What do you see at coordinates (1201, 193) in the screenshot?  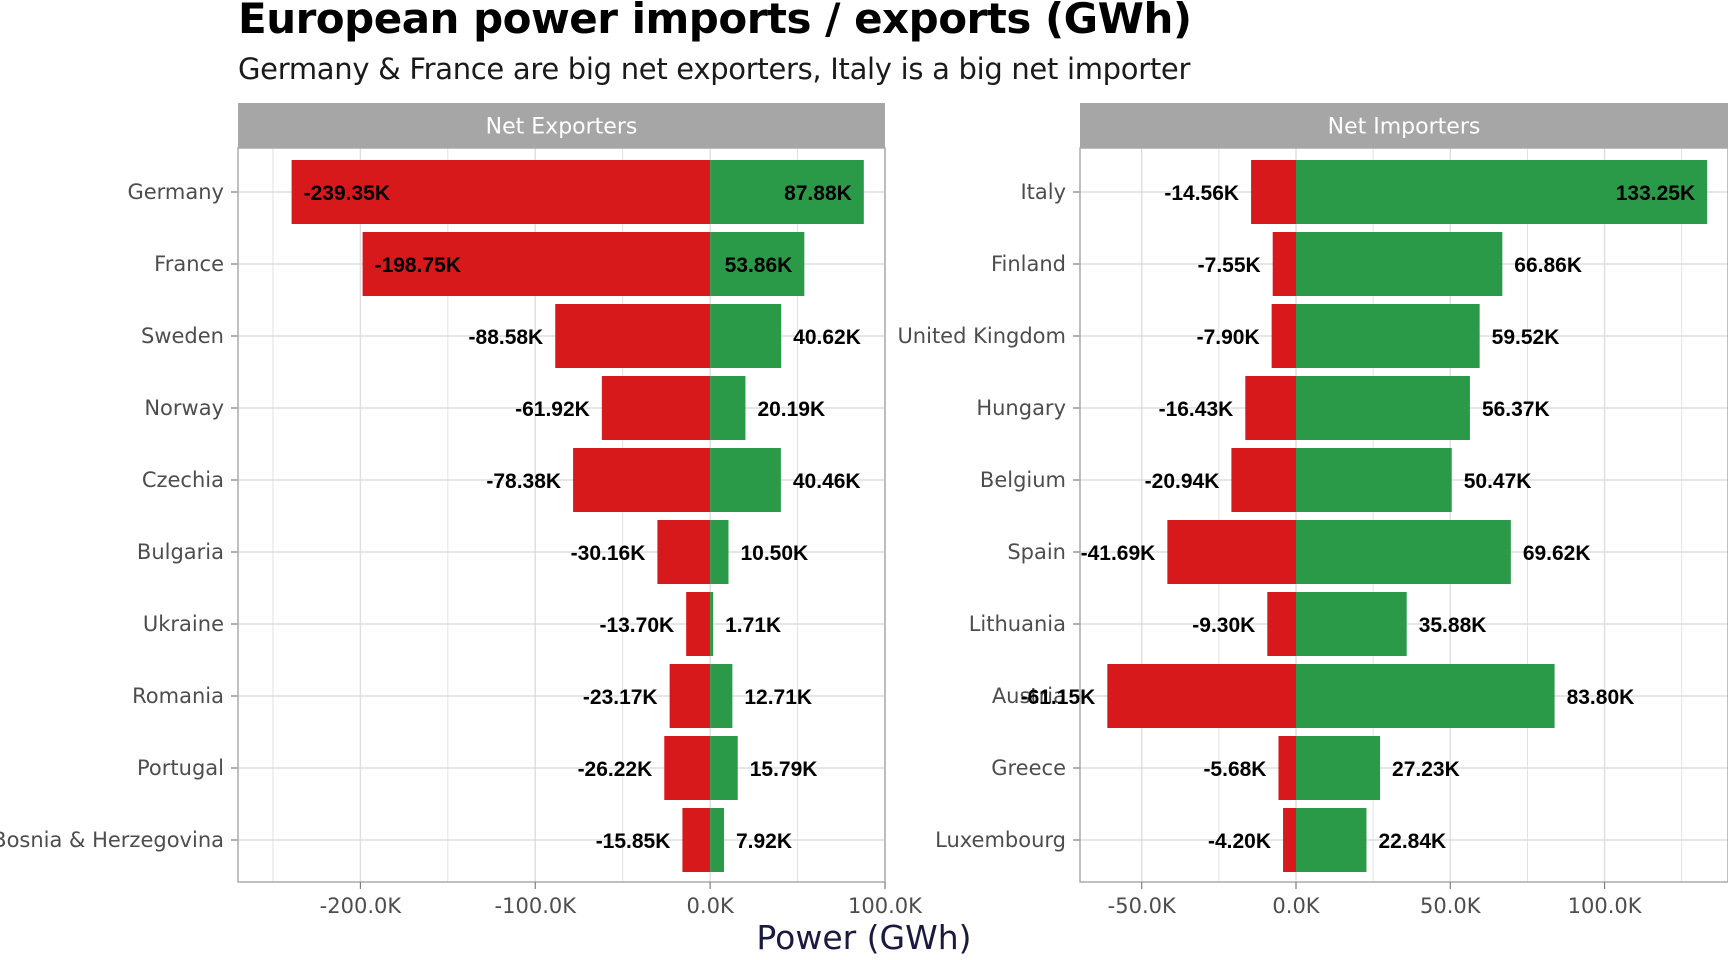 I see `data-label-negative: -14.56K` at bounding box center [1201, 193].